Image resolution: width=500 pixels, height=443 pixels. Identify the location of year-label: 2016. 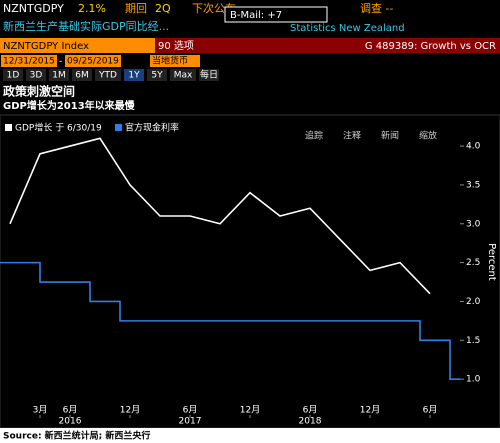
(70, 422).